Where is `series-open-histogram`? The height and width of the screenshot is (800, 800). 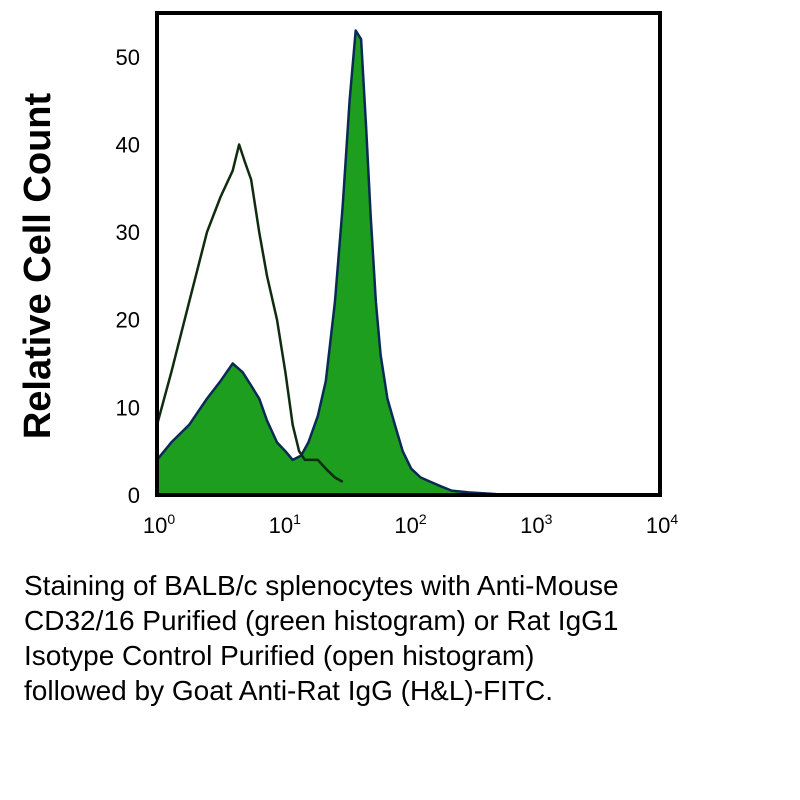
series-open-histogram is located at coordinates (249, 313).